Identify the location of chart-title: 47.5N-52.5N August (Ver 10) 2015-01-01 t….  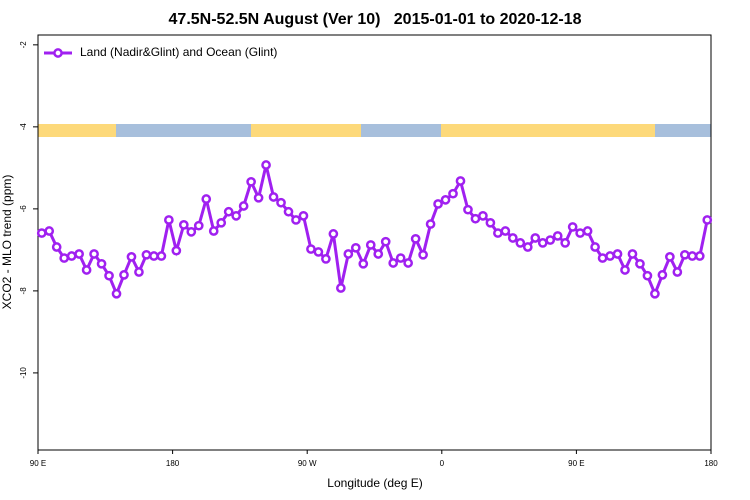
(375, 19).